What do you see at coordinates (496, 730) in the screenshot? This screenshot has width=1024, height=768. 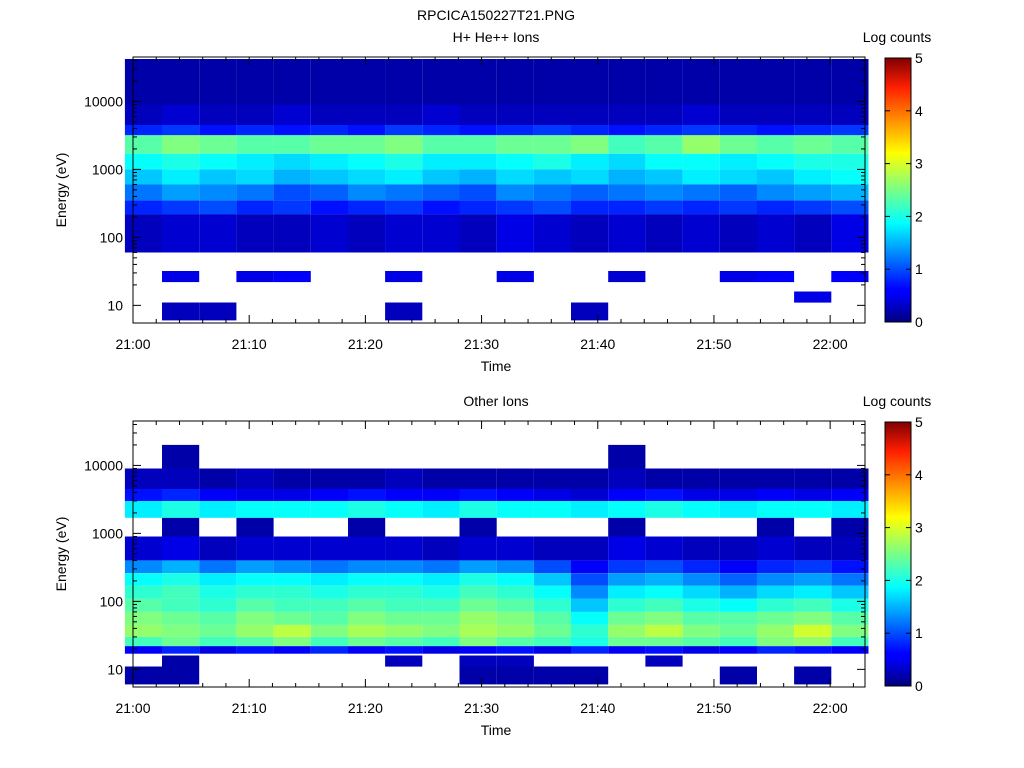 I see `x-axis-label: Time` at bounding box center [496, 730].